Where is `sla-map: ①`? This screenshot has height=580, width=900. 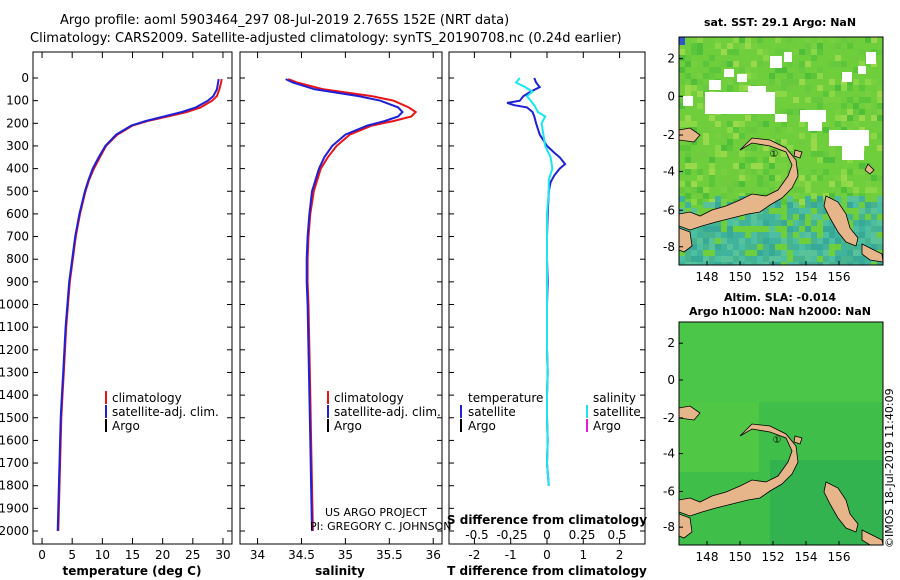 sla-map: ① is located at coordinates (781, 433).